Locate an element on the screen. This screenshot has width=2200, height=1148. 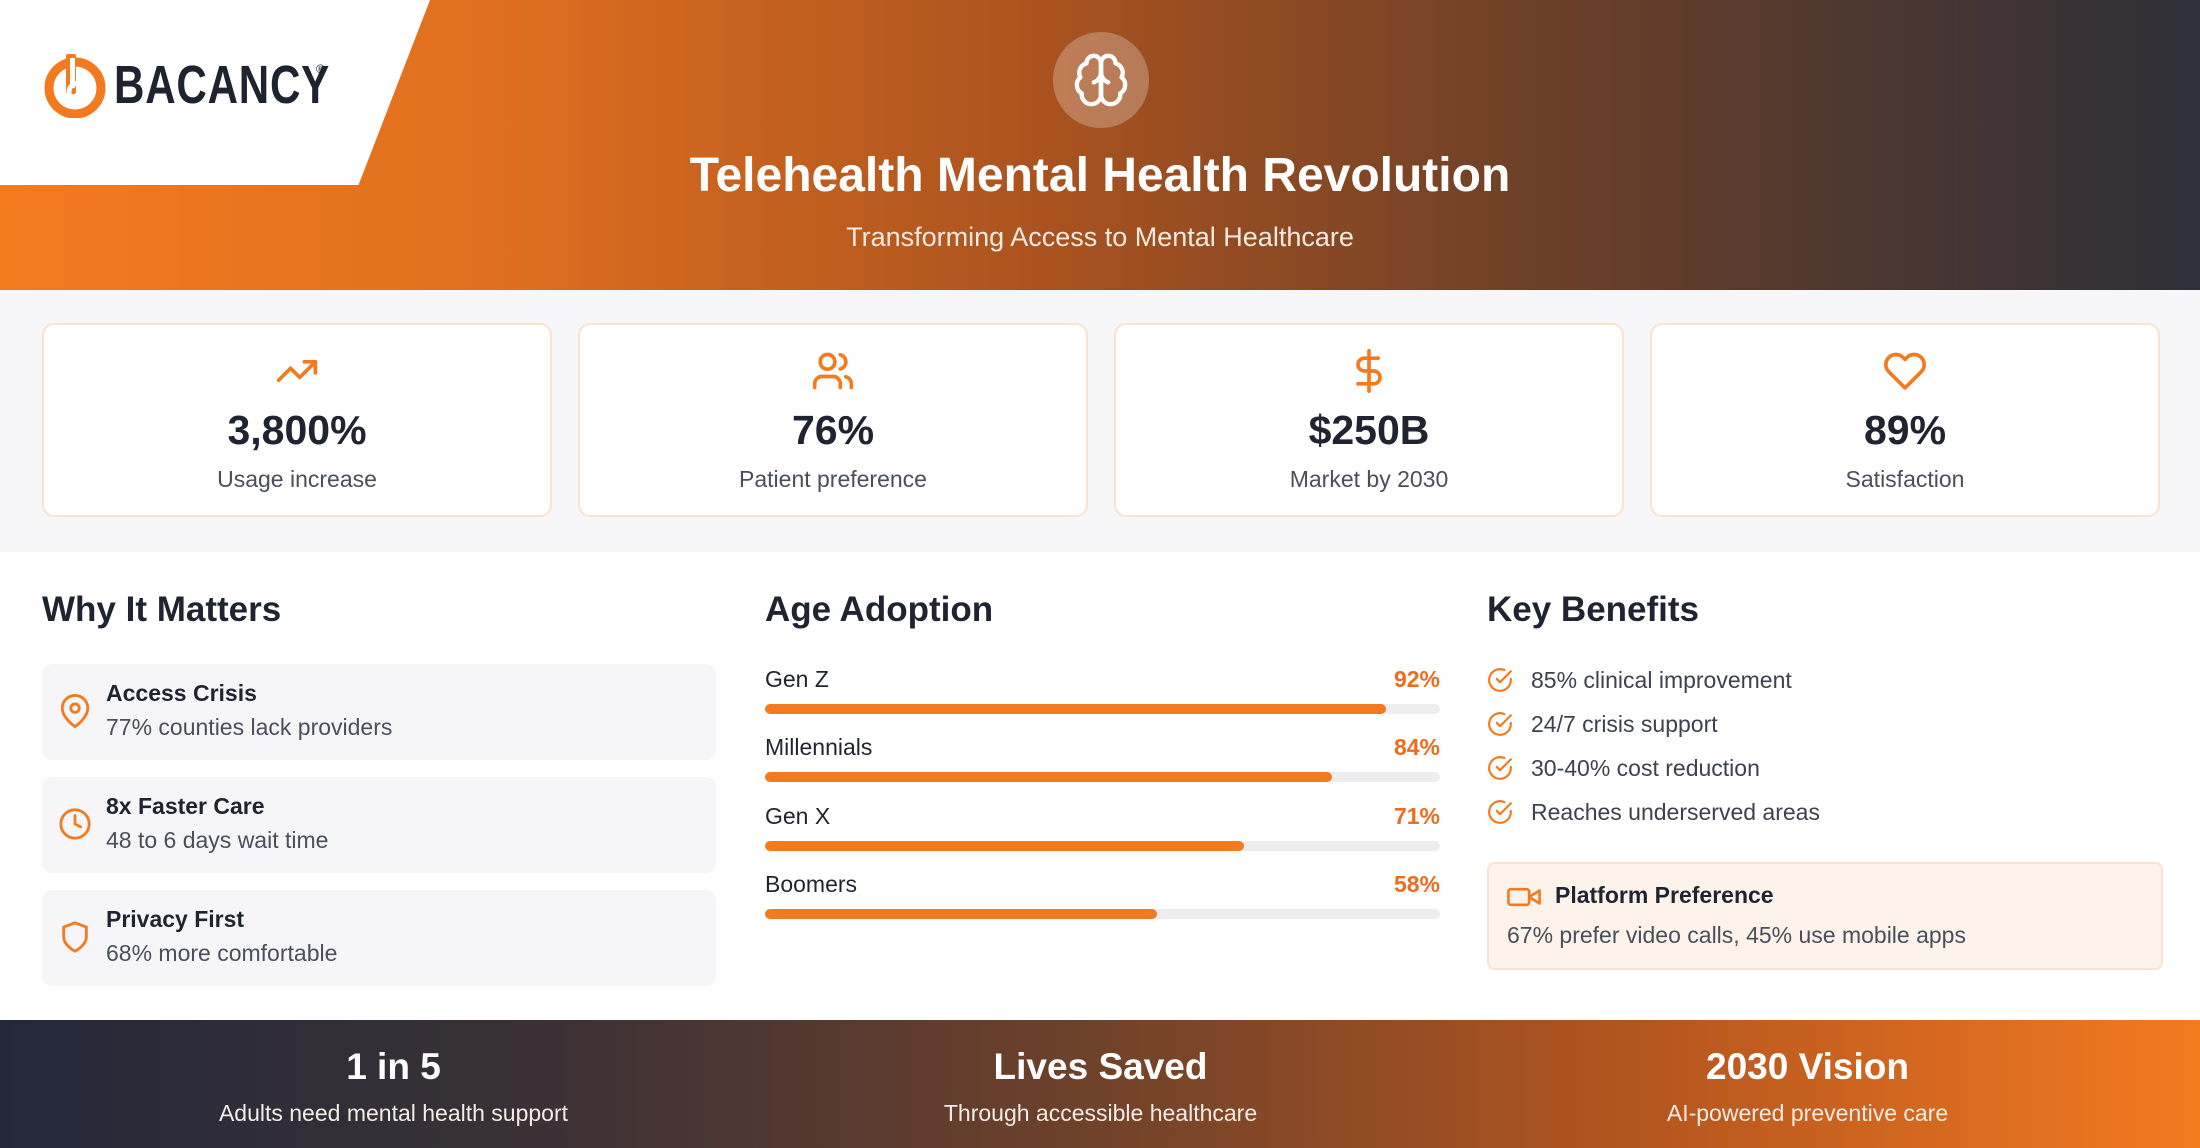
stat-value: 89% is located at coordinates (1905, 430).